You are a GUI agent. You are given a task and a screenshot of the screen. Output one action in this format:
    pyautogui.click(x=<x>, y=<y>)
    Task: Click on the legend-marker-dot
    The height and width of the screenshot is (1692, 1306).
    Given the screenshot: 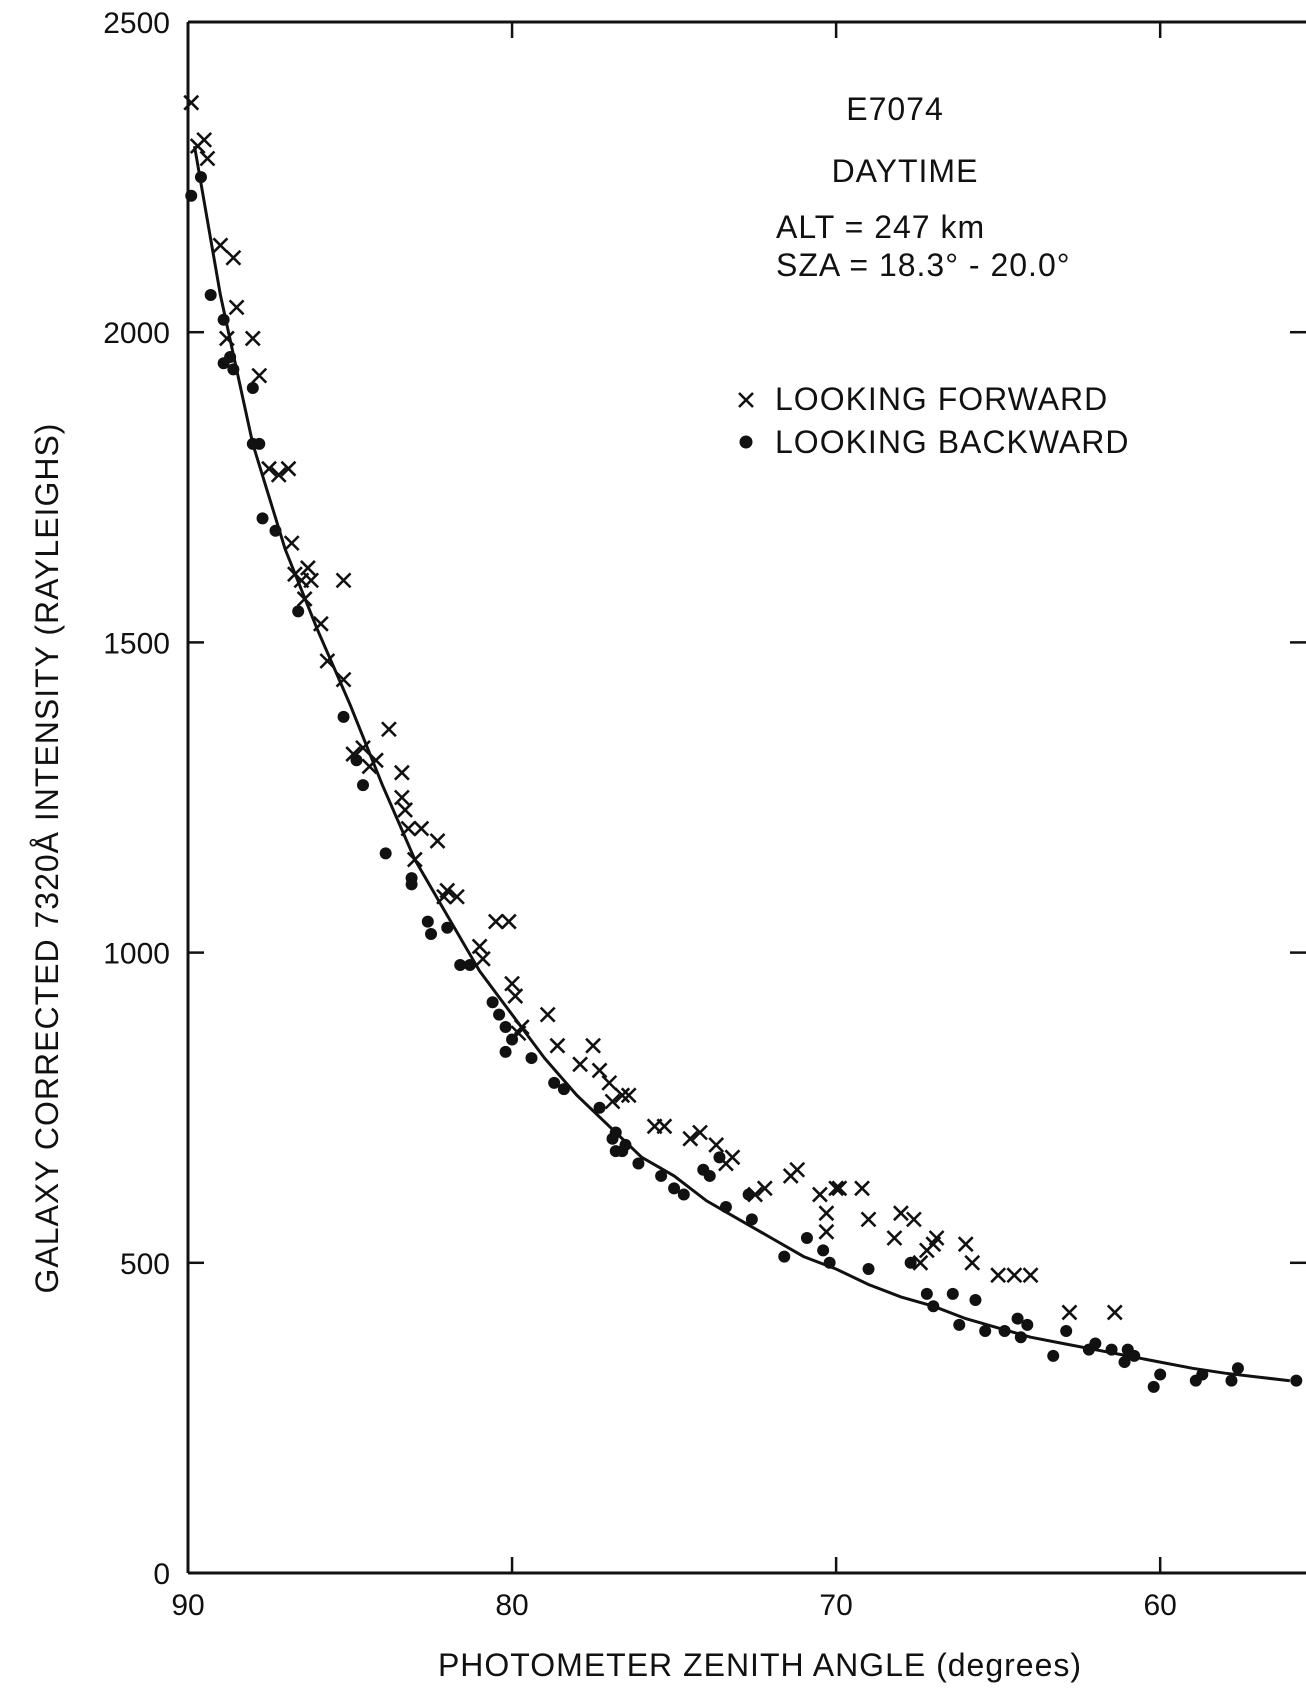 What is the action you would take?
    pyautogui.click(x=746, y=442)
    